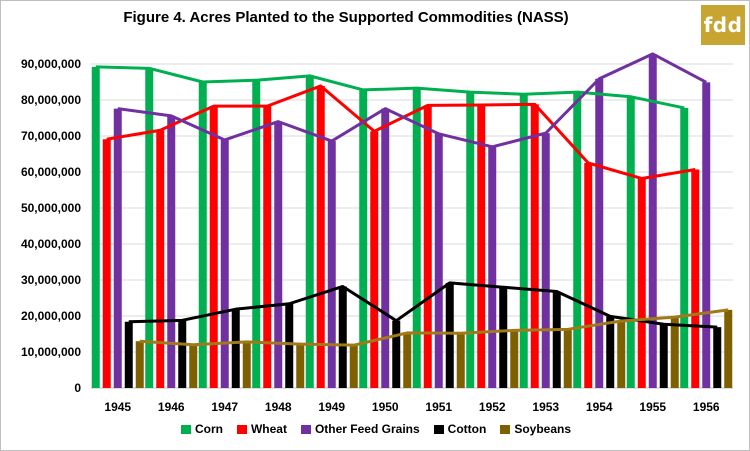  I want to click on y-tick-label: 30,000,000, so click(51, 280).